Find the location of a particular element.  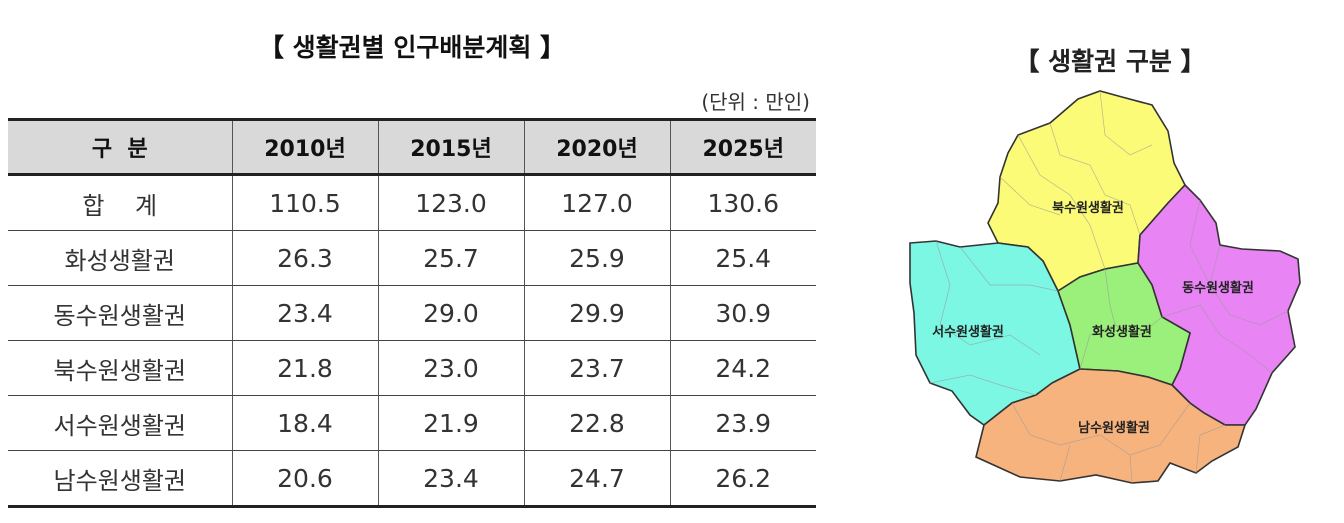

table-cell: 127.0 is located at coordinates (596, 202).